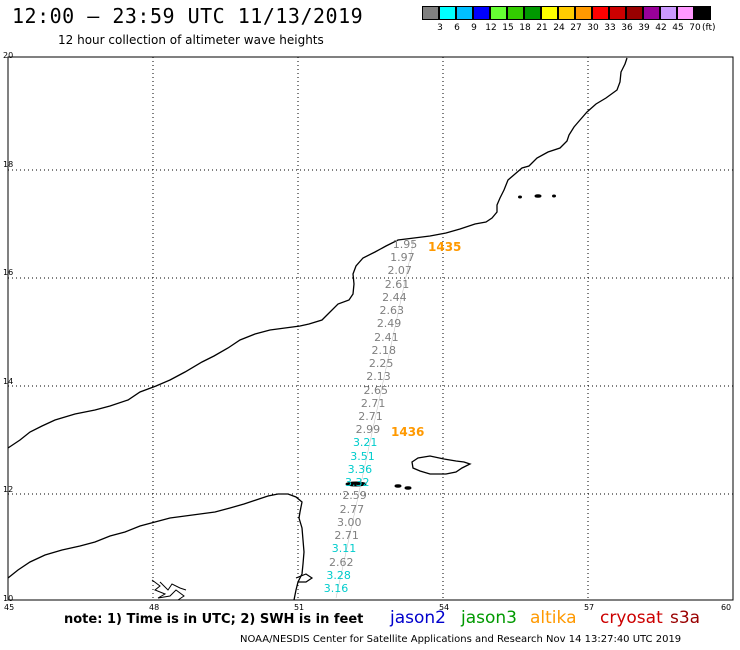 This screenshot has height=650, width=740. What do you see at coordinates (525, 28) in the screenshot?
I see `scale-label: 18` at bounding box center [525, 28].